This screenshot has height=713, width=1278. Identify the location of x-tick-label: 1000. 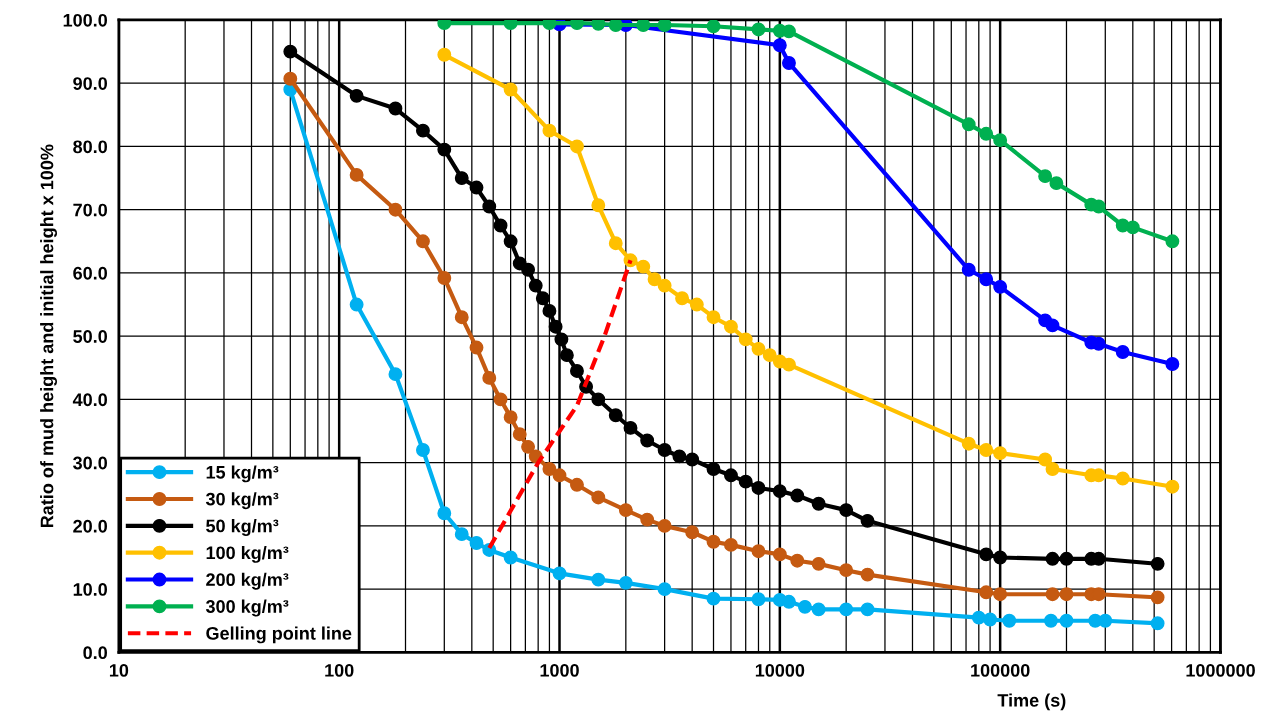
(559, 670).